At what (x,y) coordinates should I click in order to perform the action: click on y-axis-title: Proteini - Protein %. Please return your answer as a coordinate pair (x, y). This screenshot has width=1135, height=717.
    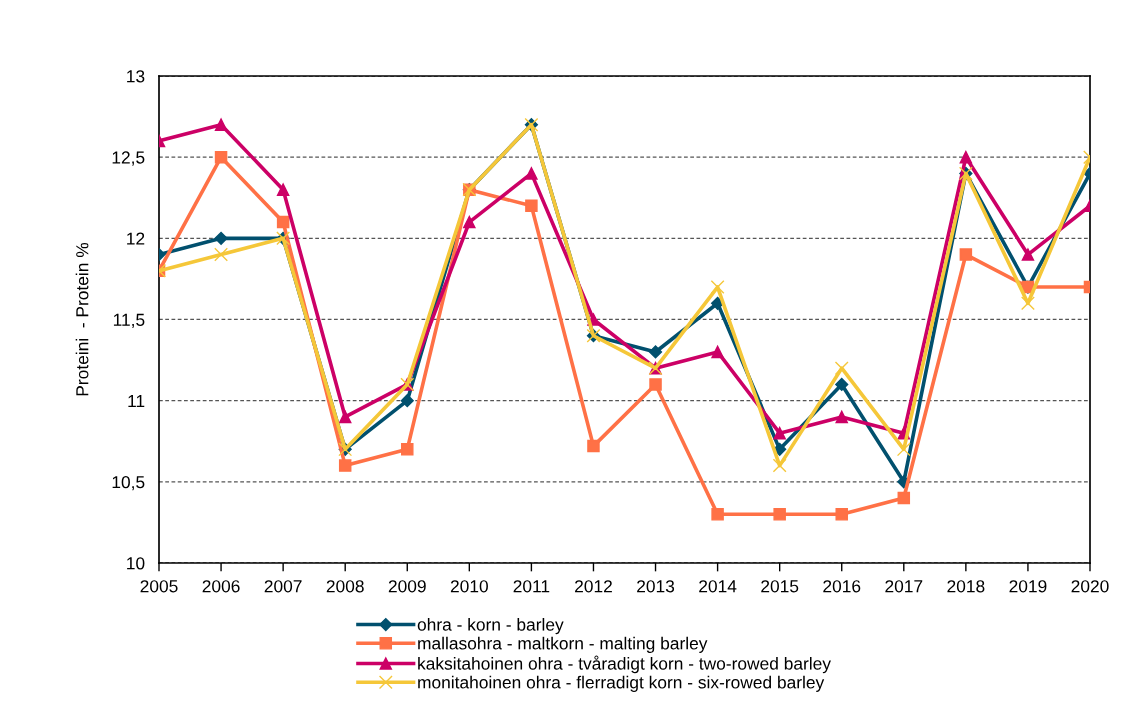
    Looking at the image, I should click on (82, 319).